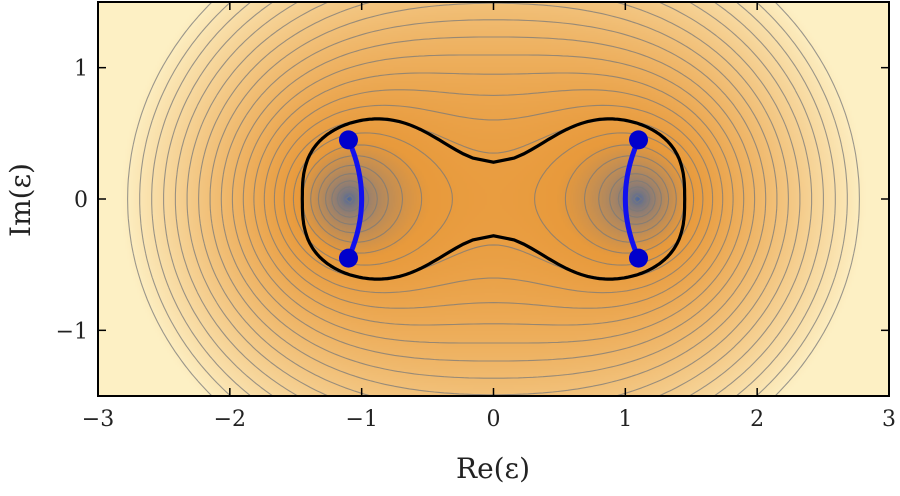 The height and width of the screenshot is (496, 900). What do you see at coordinates (230, 419) in the screenshot?
I see `x-tick-label: −2` at bounding box center [230, 419].